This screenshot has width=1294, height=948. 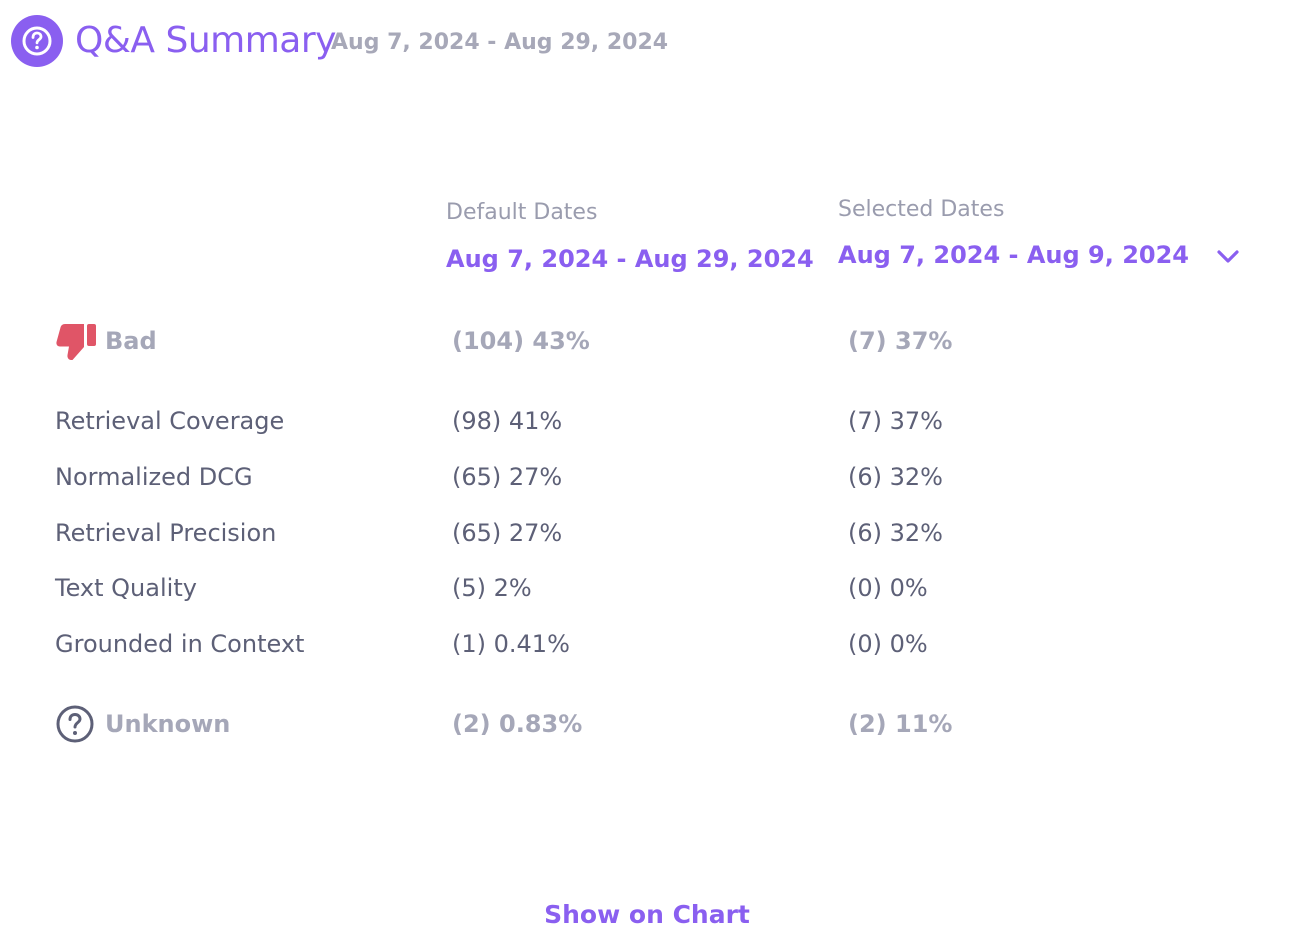 What do you see at coordinates (76, 342) in the screenshot?
I see `thumbs-down-icon` at bounding box center [76, 342].